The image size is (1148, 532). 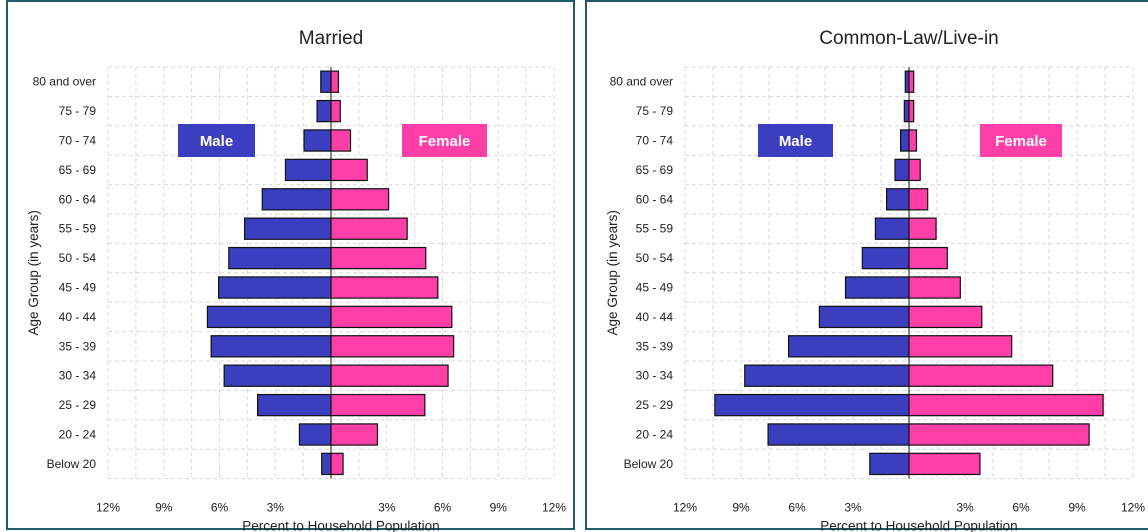 I want to click on female-legend-label: Female, so click(x=445, y=141).